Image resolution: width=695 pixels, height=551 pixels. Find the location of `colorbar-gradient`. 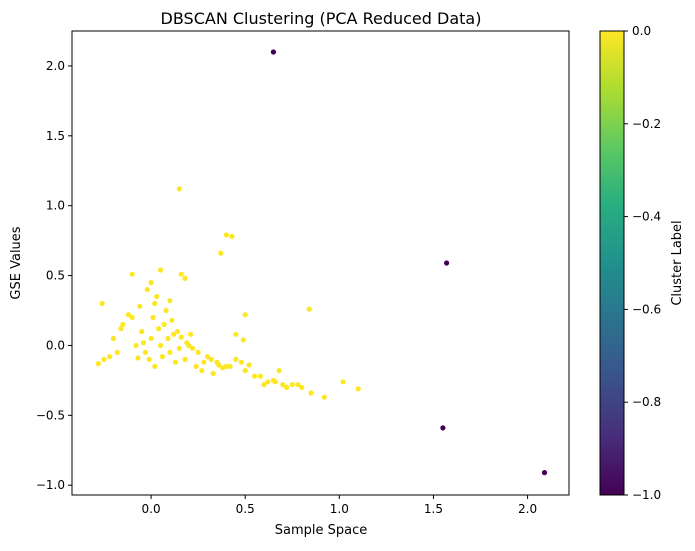

colorbar-gradient is located at coordinates (612, 263).